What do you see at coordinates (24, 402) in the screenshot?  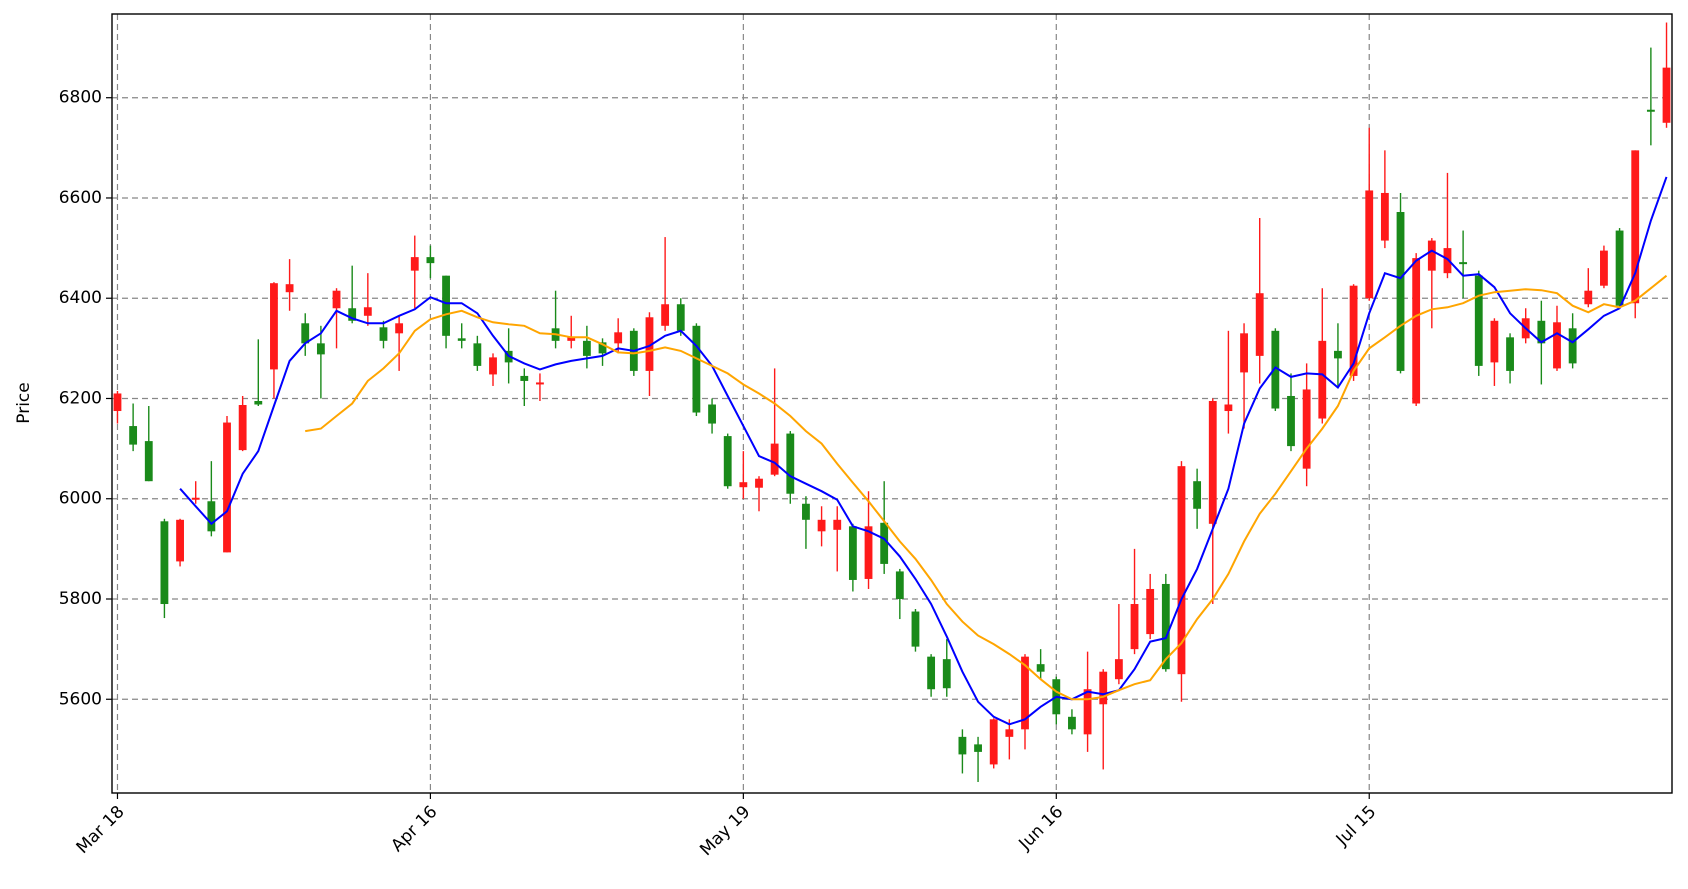 I see `y-axis-label: Price` at bounding box center [24, 402].